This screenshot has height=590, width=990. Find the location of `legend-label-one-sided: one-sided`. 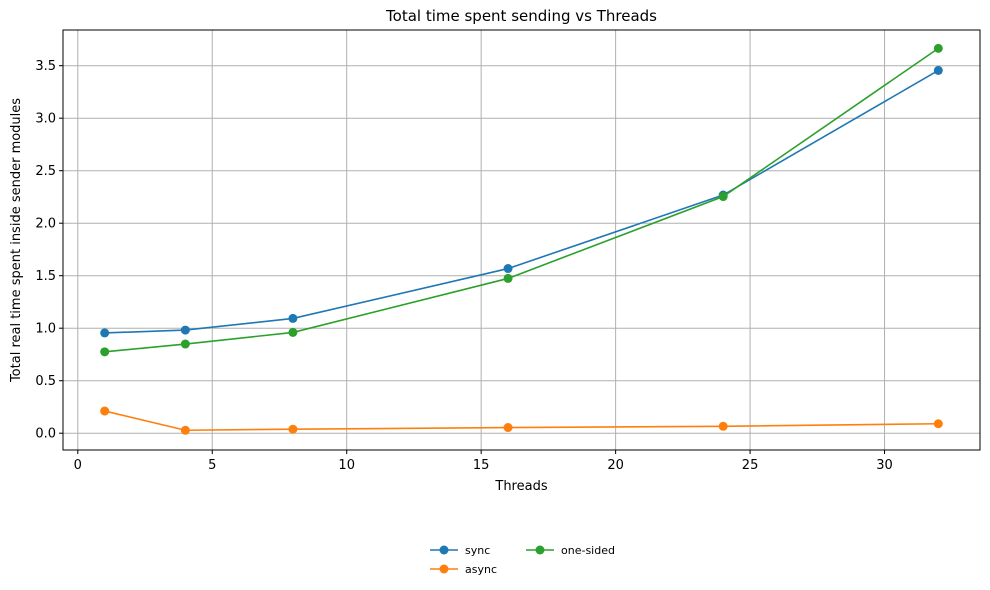

legend-label-one-sided: one-sided is located at coordinates (588, 550).